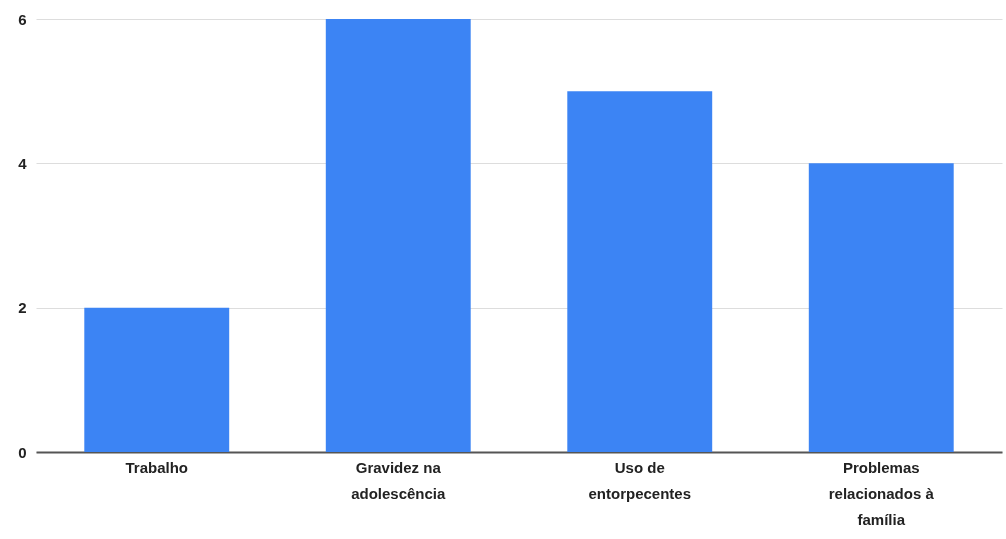 The image size is (1006, 539). Describe the element at coordinates (22, 19) in the screenshot. I see `y-tick-label: 6` at that location.